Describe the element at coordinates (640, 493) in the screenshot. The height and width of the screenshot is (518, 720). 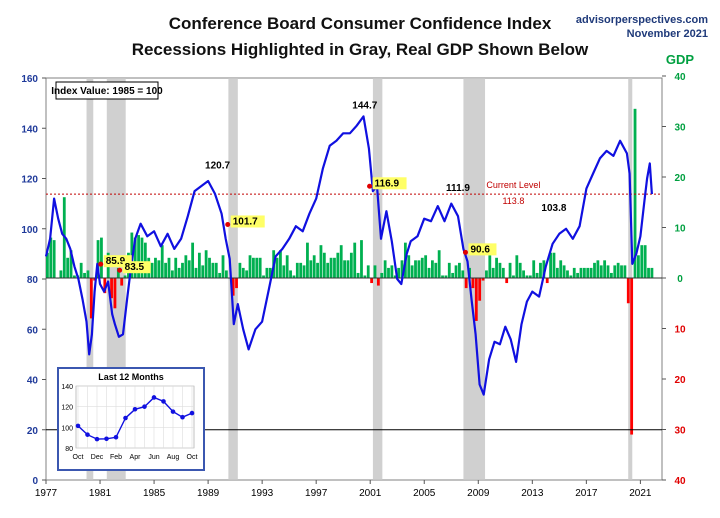
I see `x-axis-tick-label: 2021` at that location.